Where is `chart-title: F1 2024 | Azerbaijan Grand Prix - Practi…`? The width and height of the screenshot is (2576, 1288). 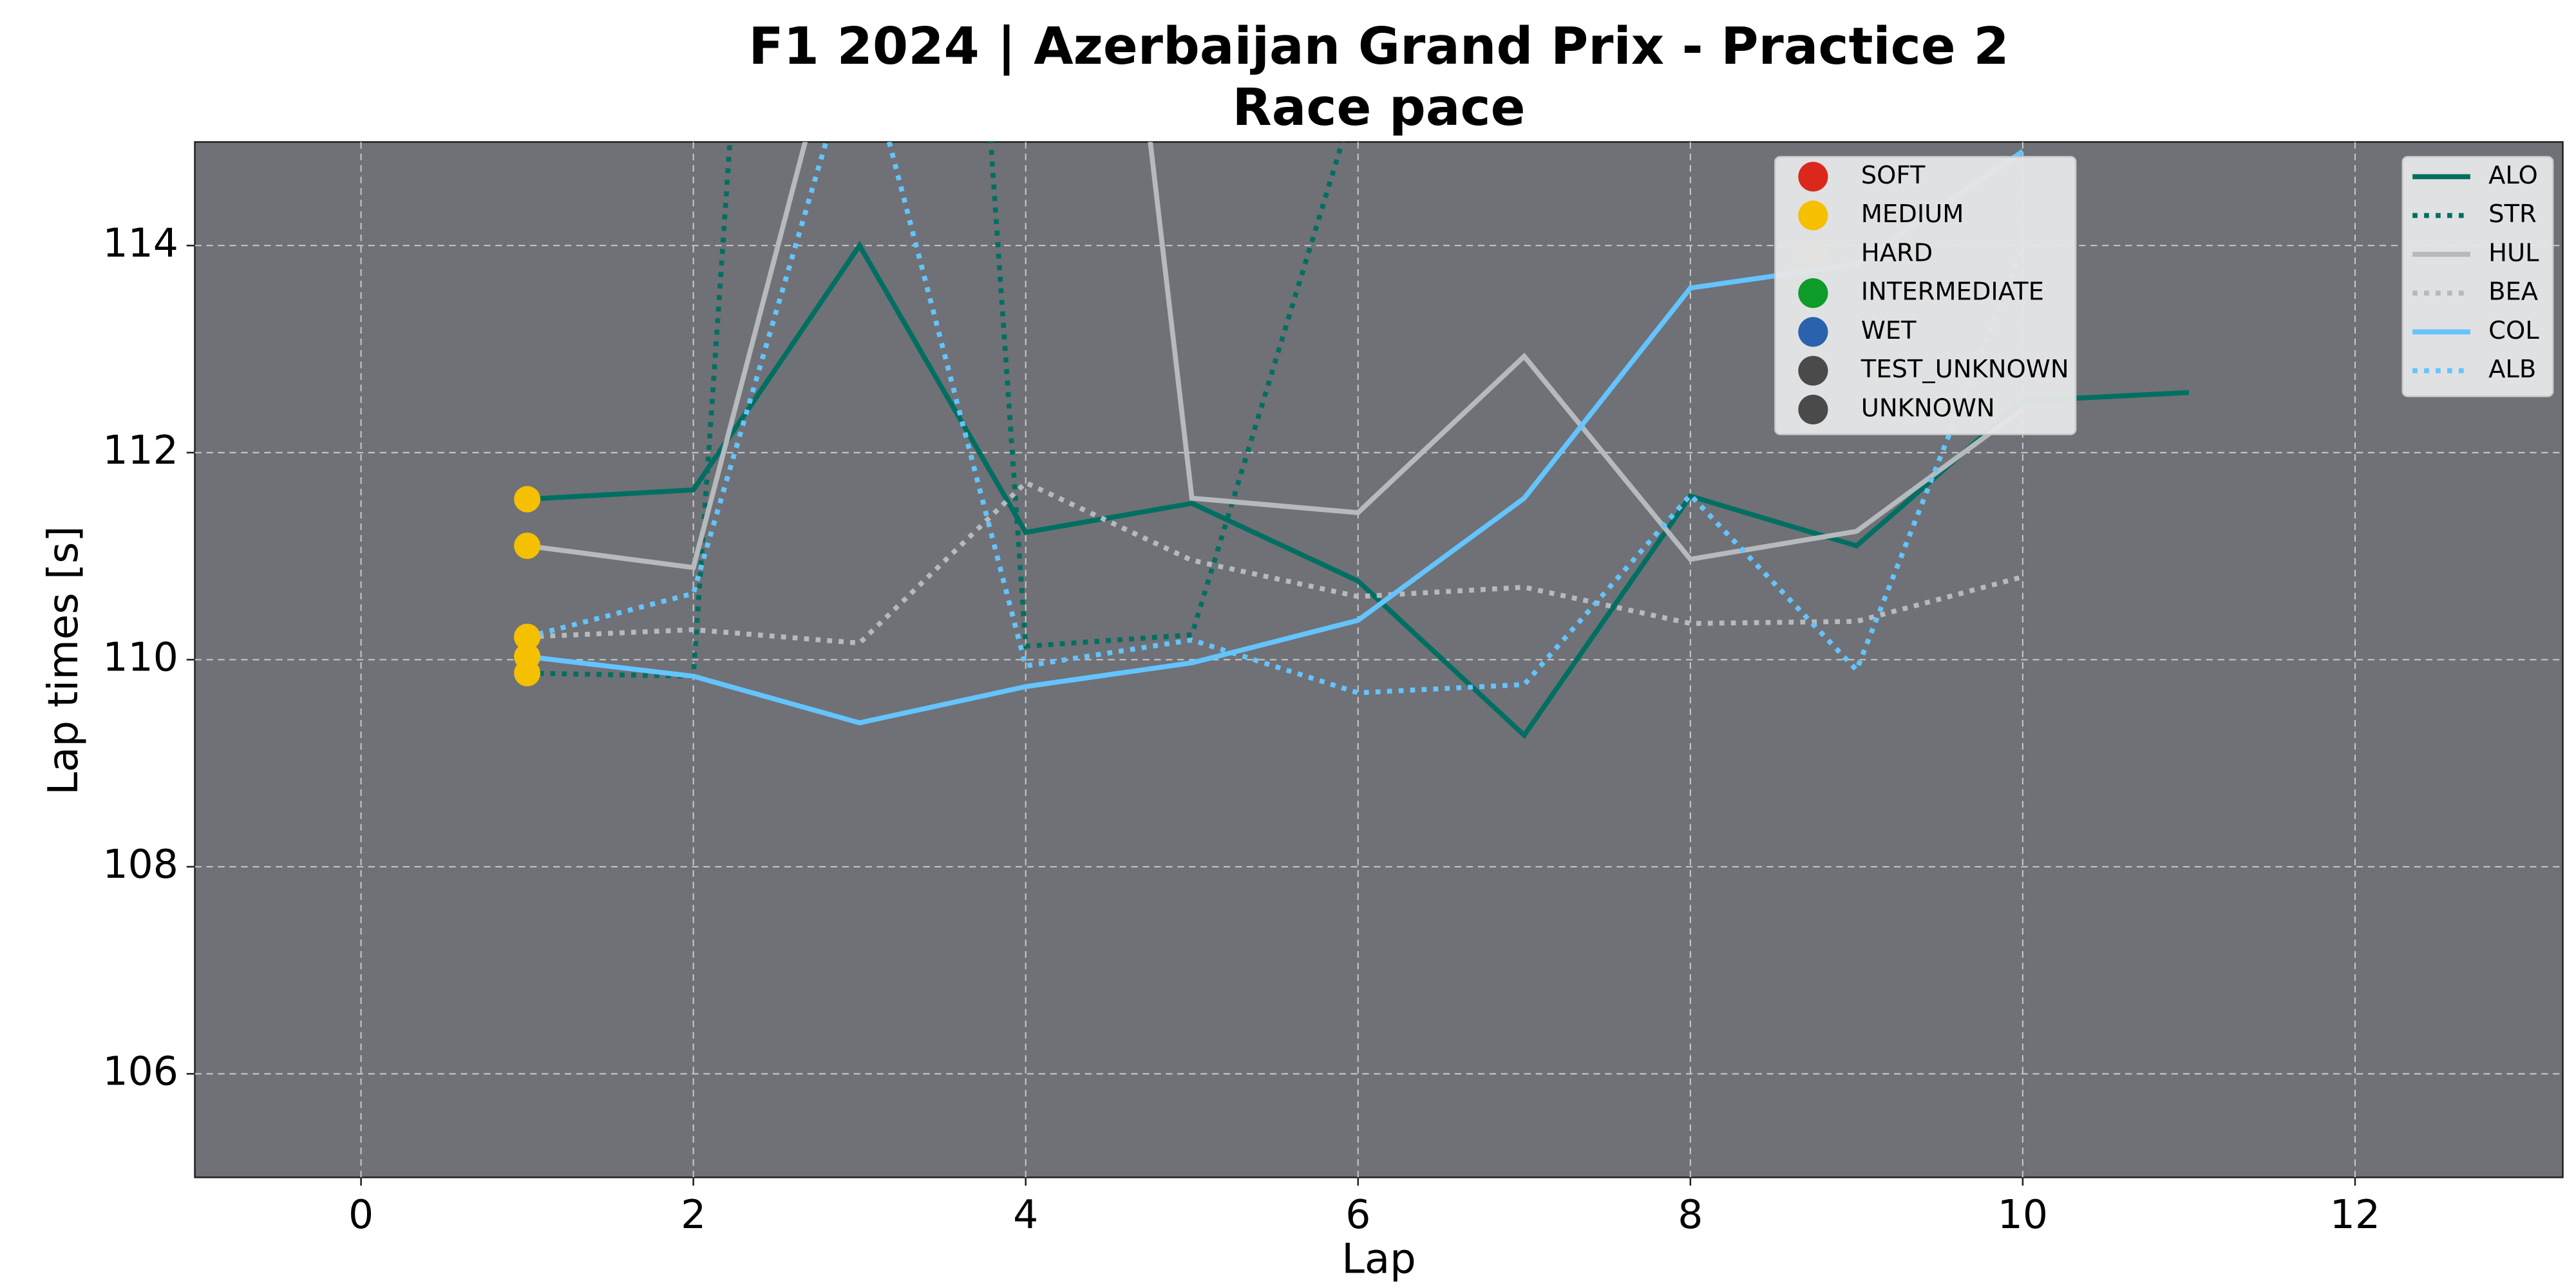
chart-title: F1 2024 | Azerbaijan Grand Prix - Practi… is located at coordinates (1378, 46).